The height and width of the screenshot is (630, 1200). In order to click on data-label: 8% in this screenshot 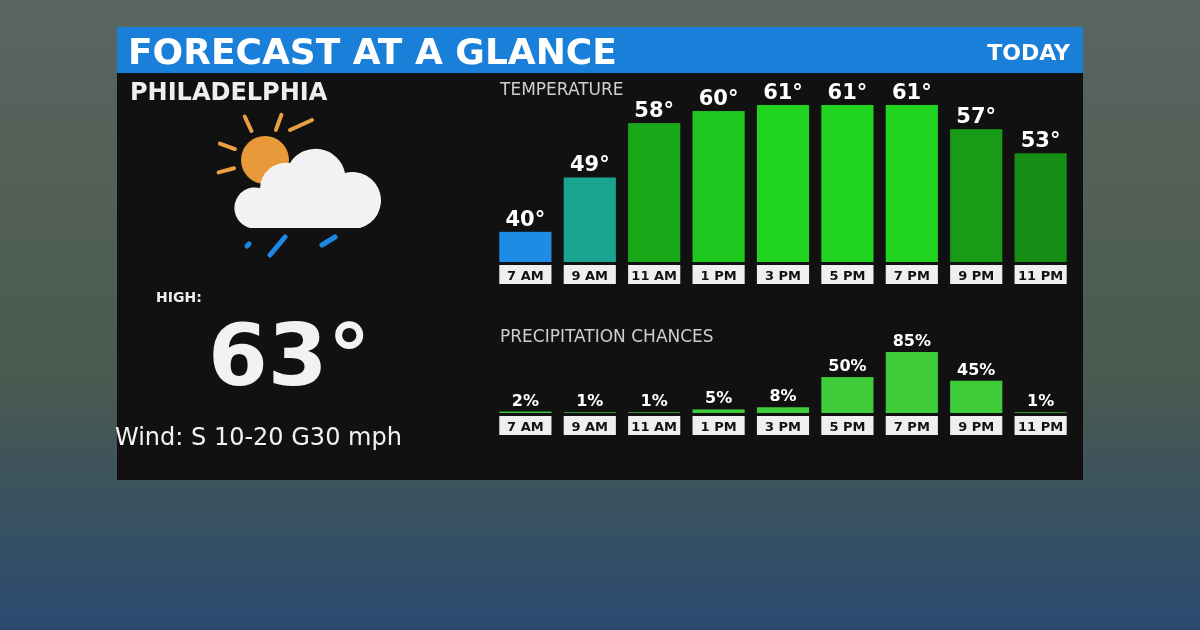, I will do `click(783, 396)`.